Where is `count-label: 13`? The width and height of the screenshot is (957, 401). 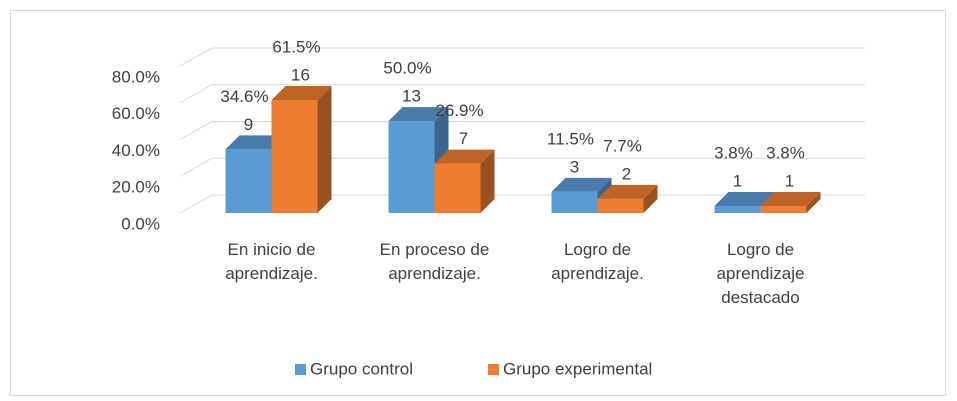
count-label: 13 is located at coordinates (411, 96).